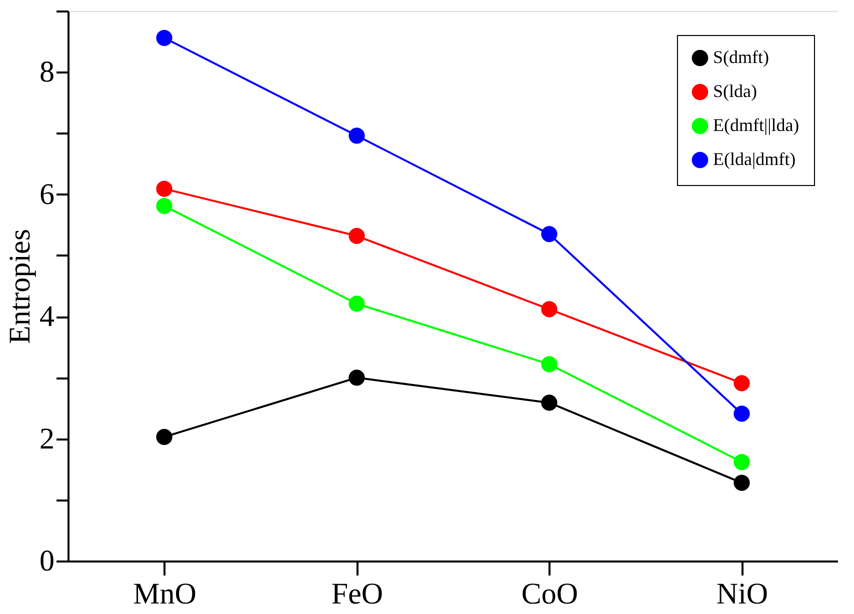 Image resolution: width=854 pixels, height=614 pixels. Describe the element at coordinates (47, 72) in the screenshot. I see `y-tick-label: 8` at that location.